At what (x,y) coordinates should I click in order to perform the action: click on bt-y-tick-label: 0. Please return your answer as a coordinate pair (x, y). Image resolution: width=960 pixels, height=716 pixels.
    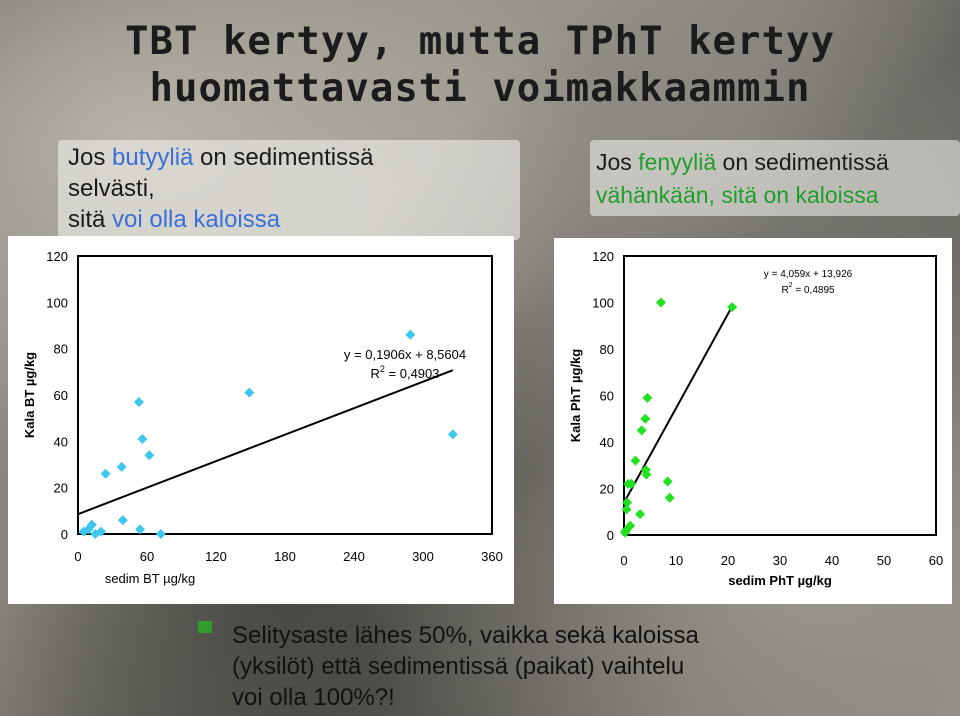
    Looking at the image, I should click on (64, 534).